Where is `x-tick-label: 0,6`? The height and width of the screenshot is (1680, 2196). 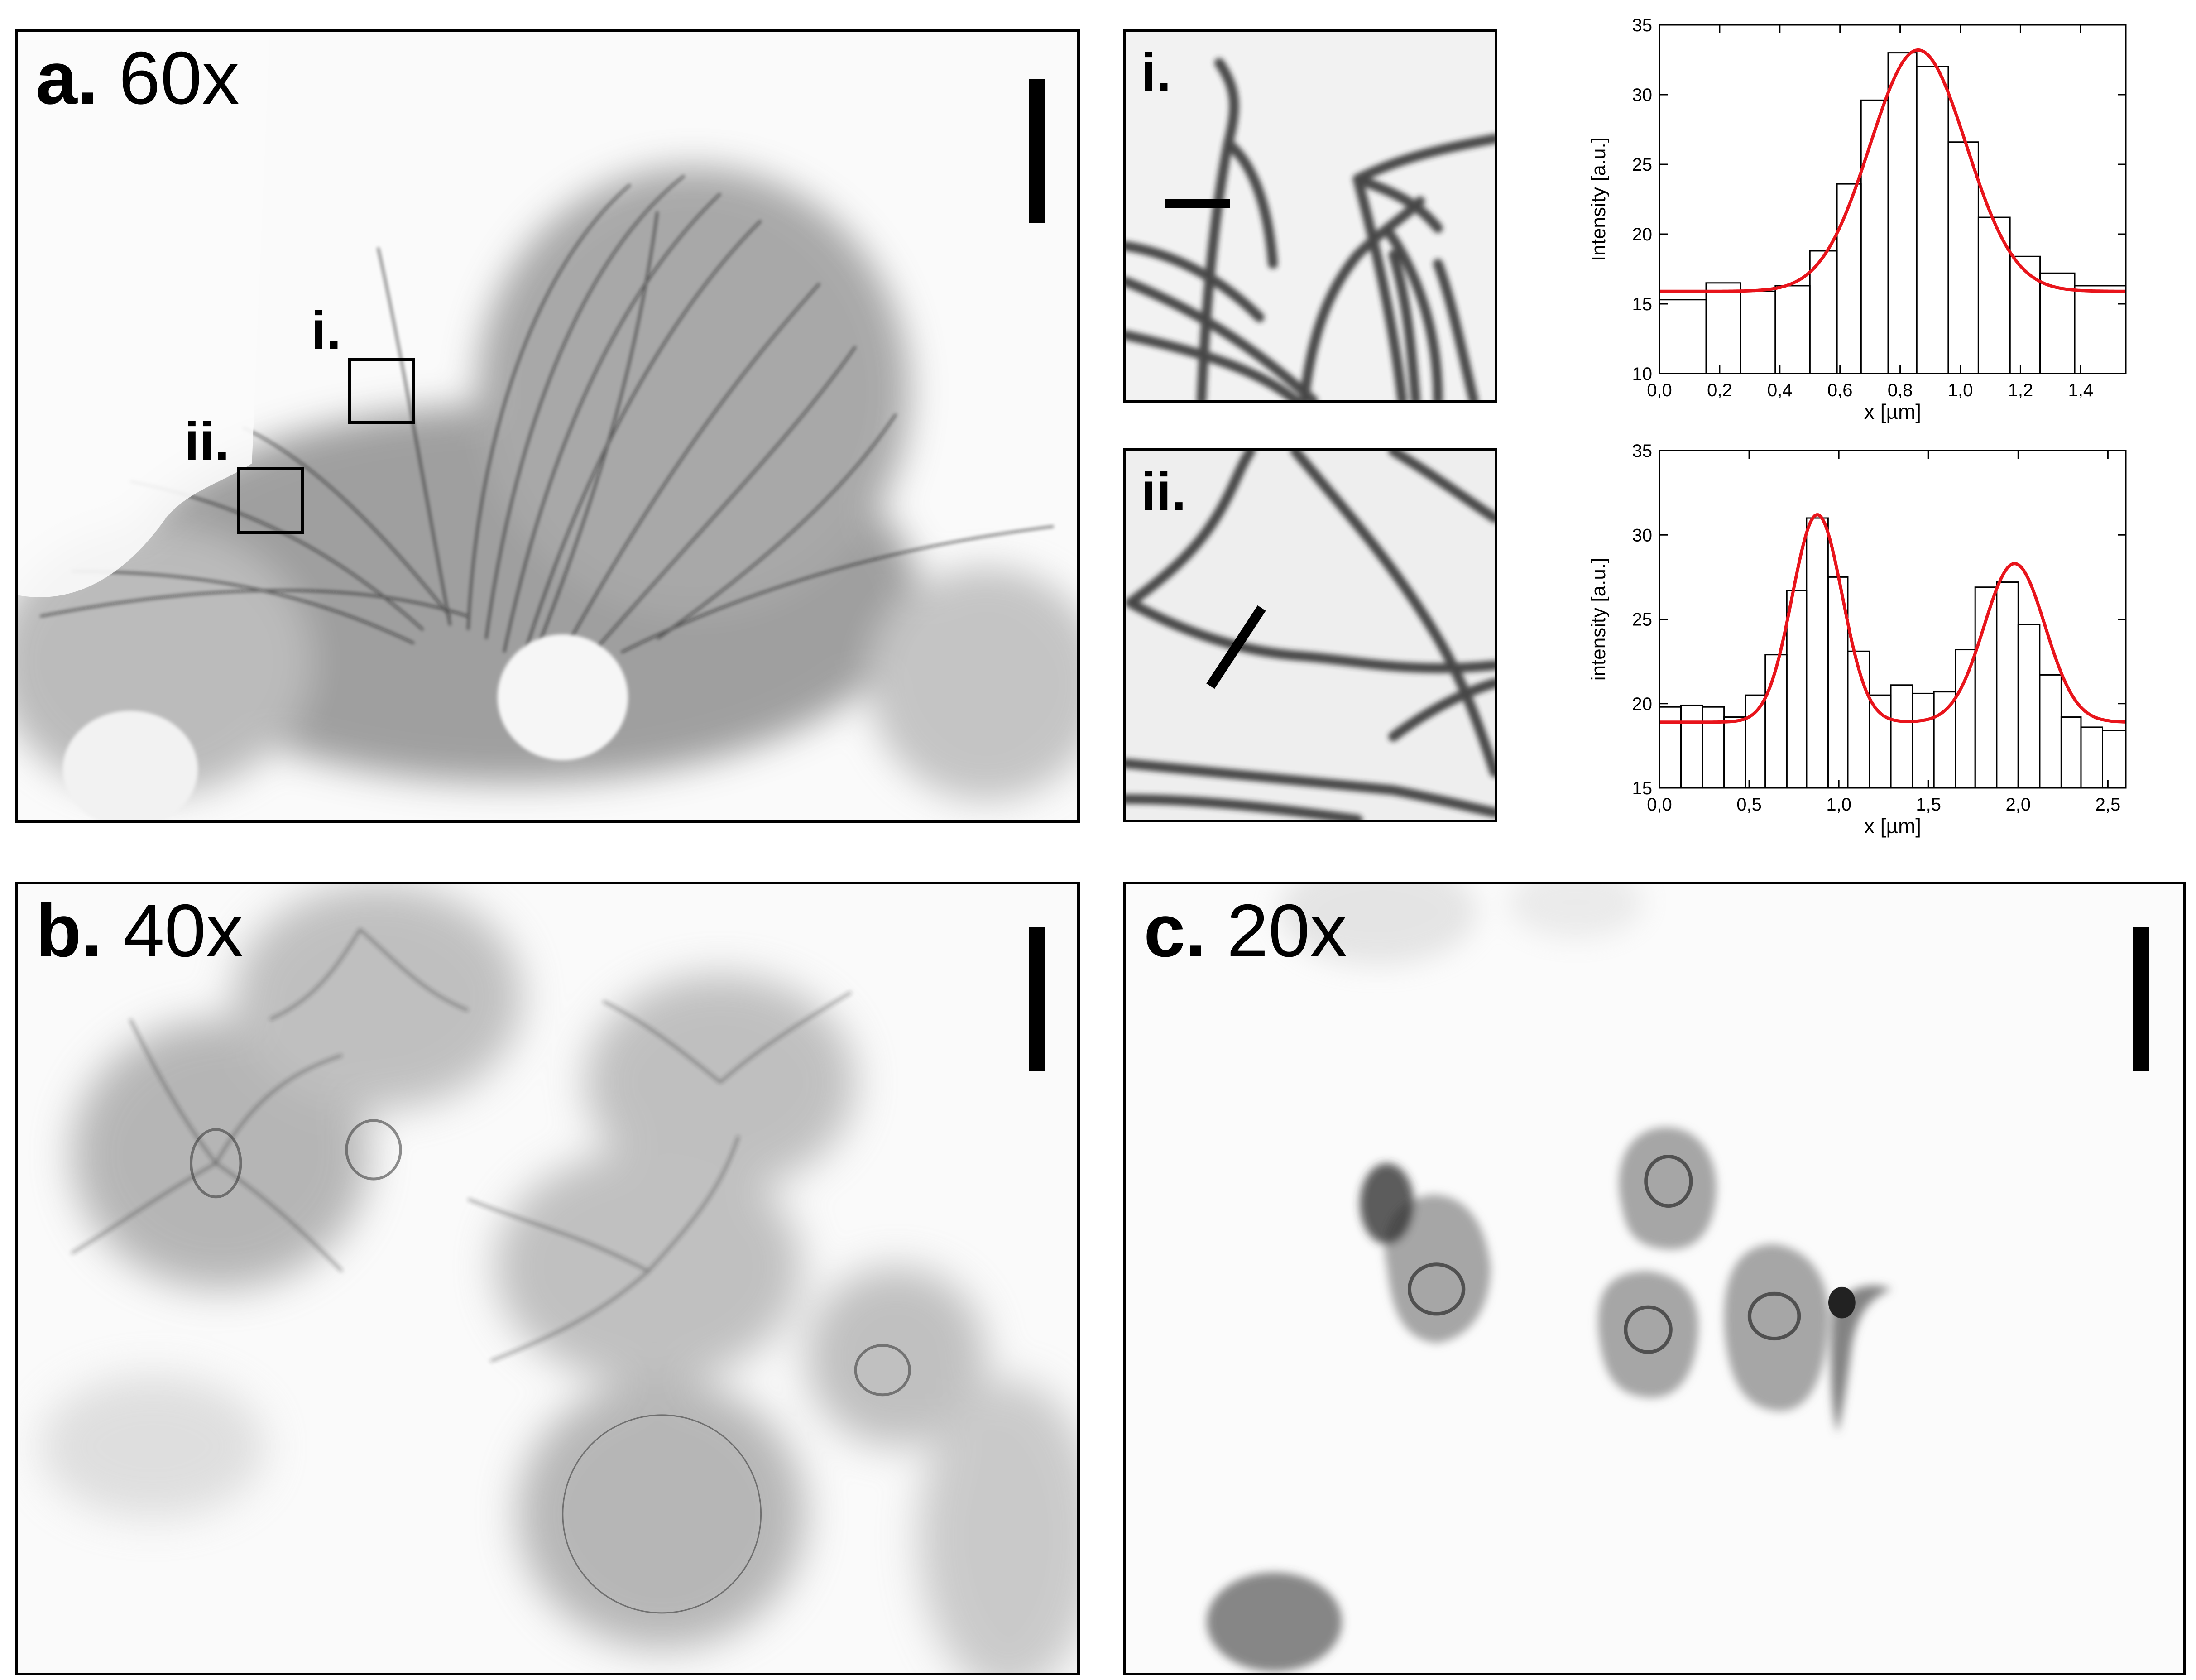
x-tick-label: 0,6 is located at coordinates (1840, 390).